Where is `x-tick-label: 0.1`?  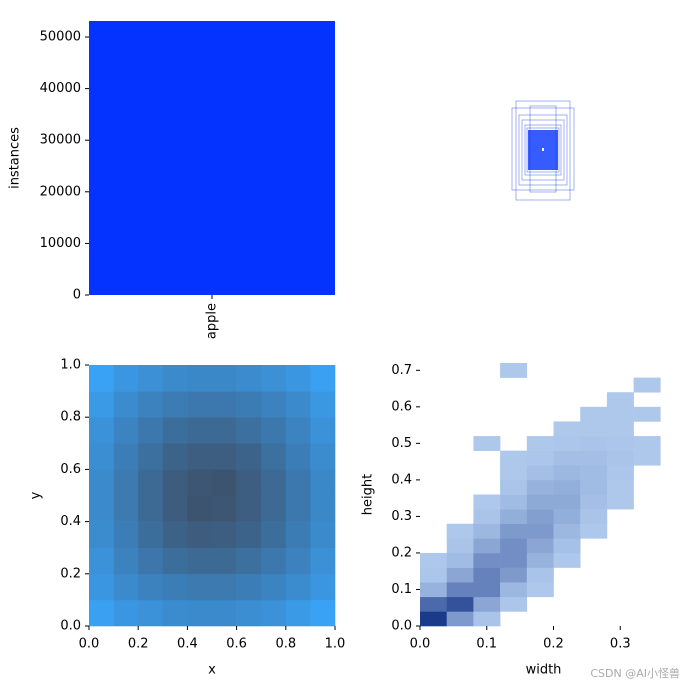
x-tick-label: 0.1 is located at coordinates (486, 644).